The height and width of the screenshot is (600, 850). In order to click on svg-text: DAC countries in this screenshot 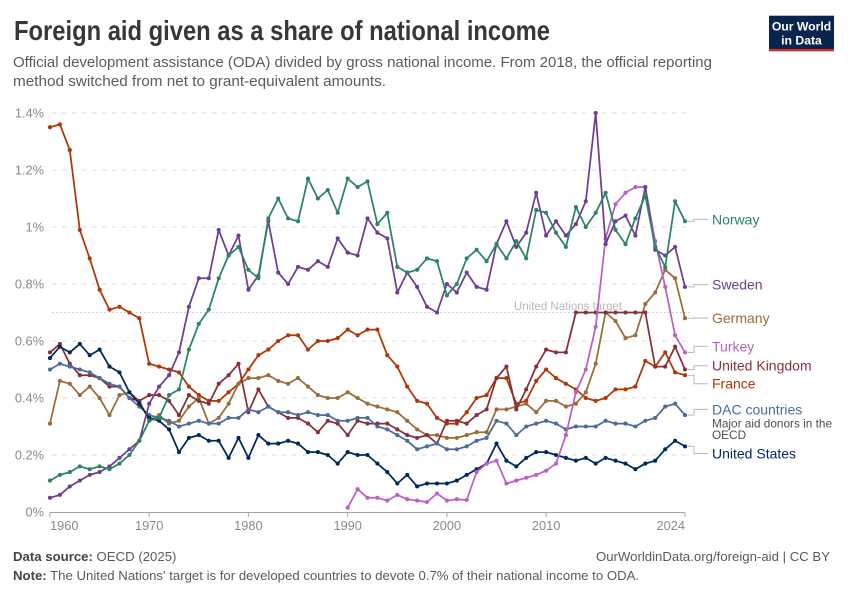, I will do `click(757, 409)`.